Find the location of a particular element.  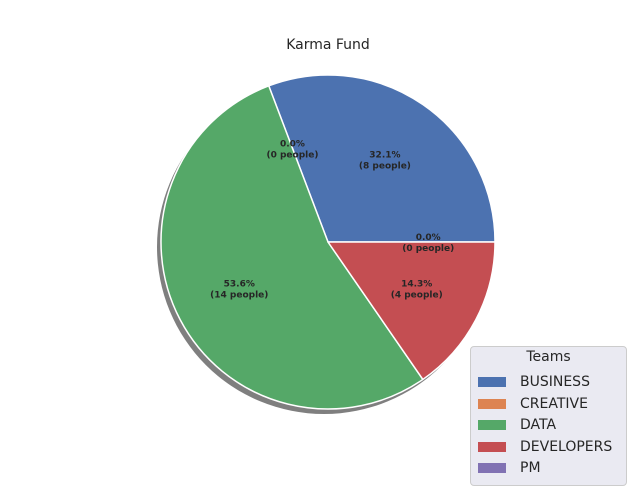

legend-label: DEVELOPERS is located at coordinates (566, 446).